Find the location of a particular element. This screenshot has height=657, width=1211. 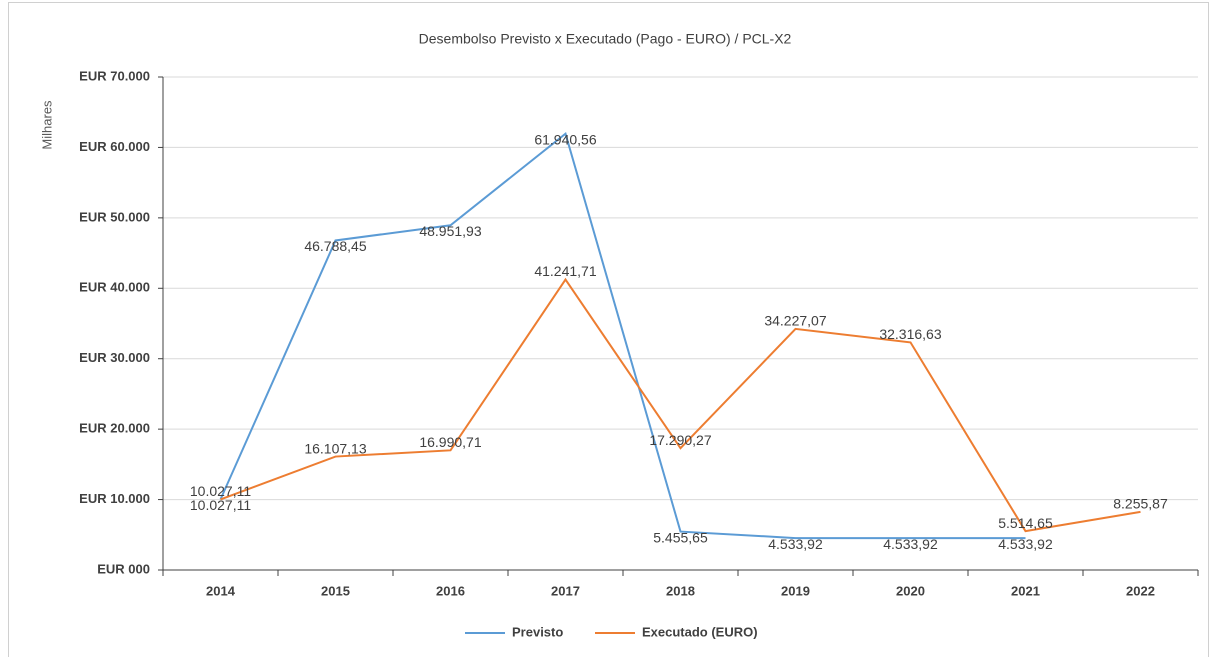

y-tick-label: EUR 10.000 is located at coordinates (114, 498).